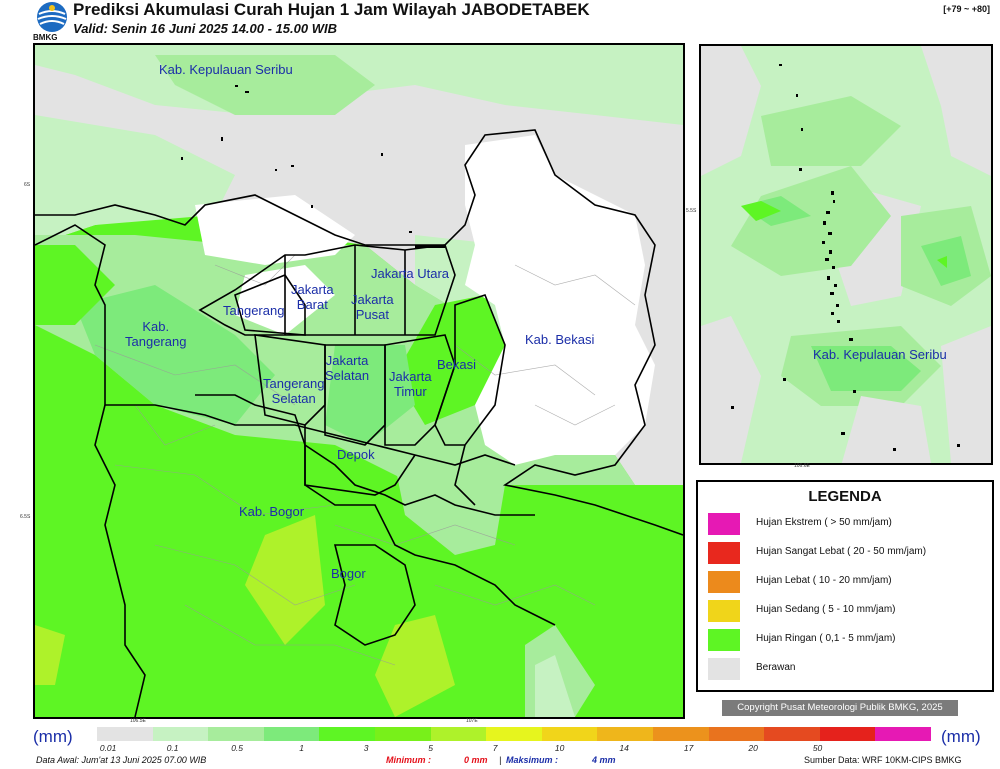 This screenshot has height=769, width=1000. What do you see at coordinates (372, 307) in the screenshot?
I see `label-jakarta-pusat: Jakarta Pusat` at bounding box center [372, 307].